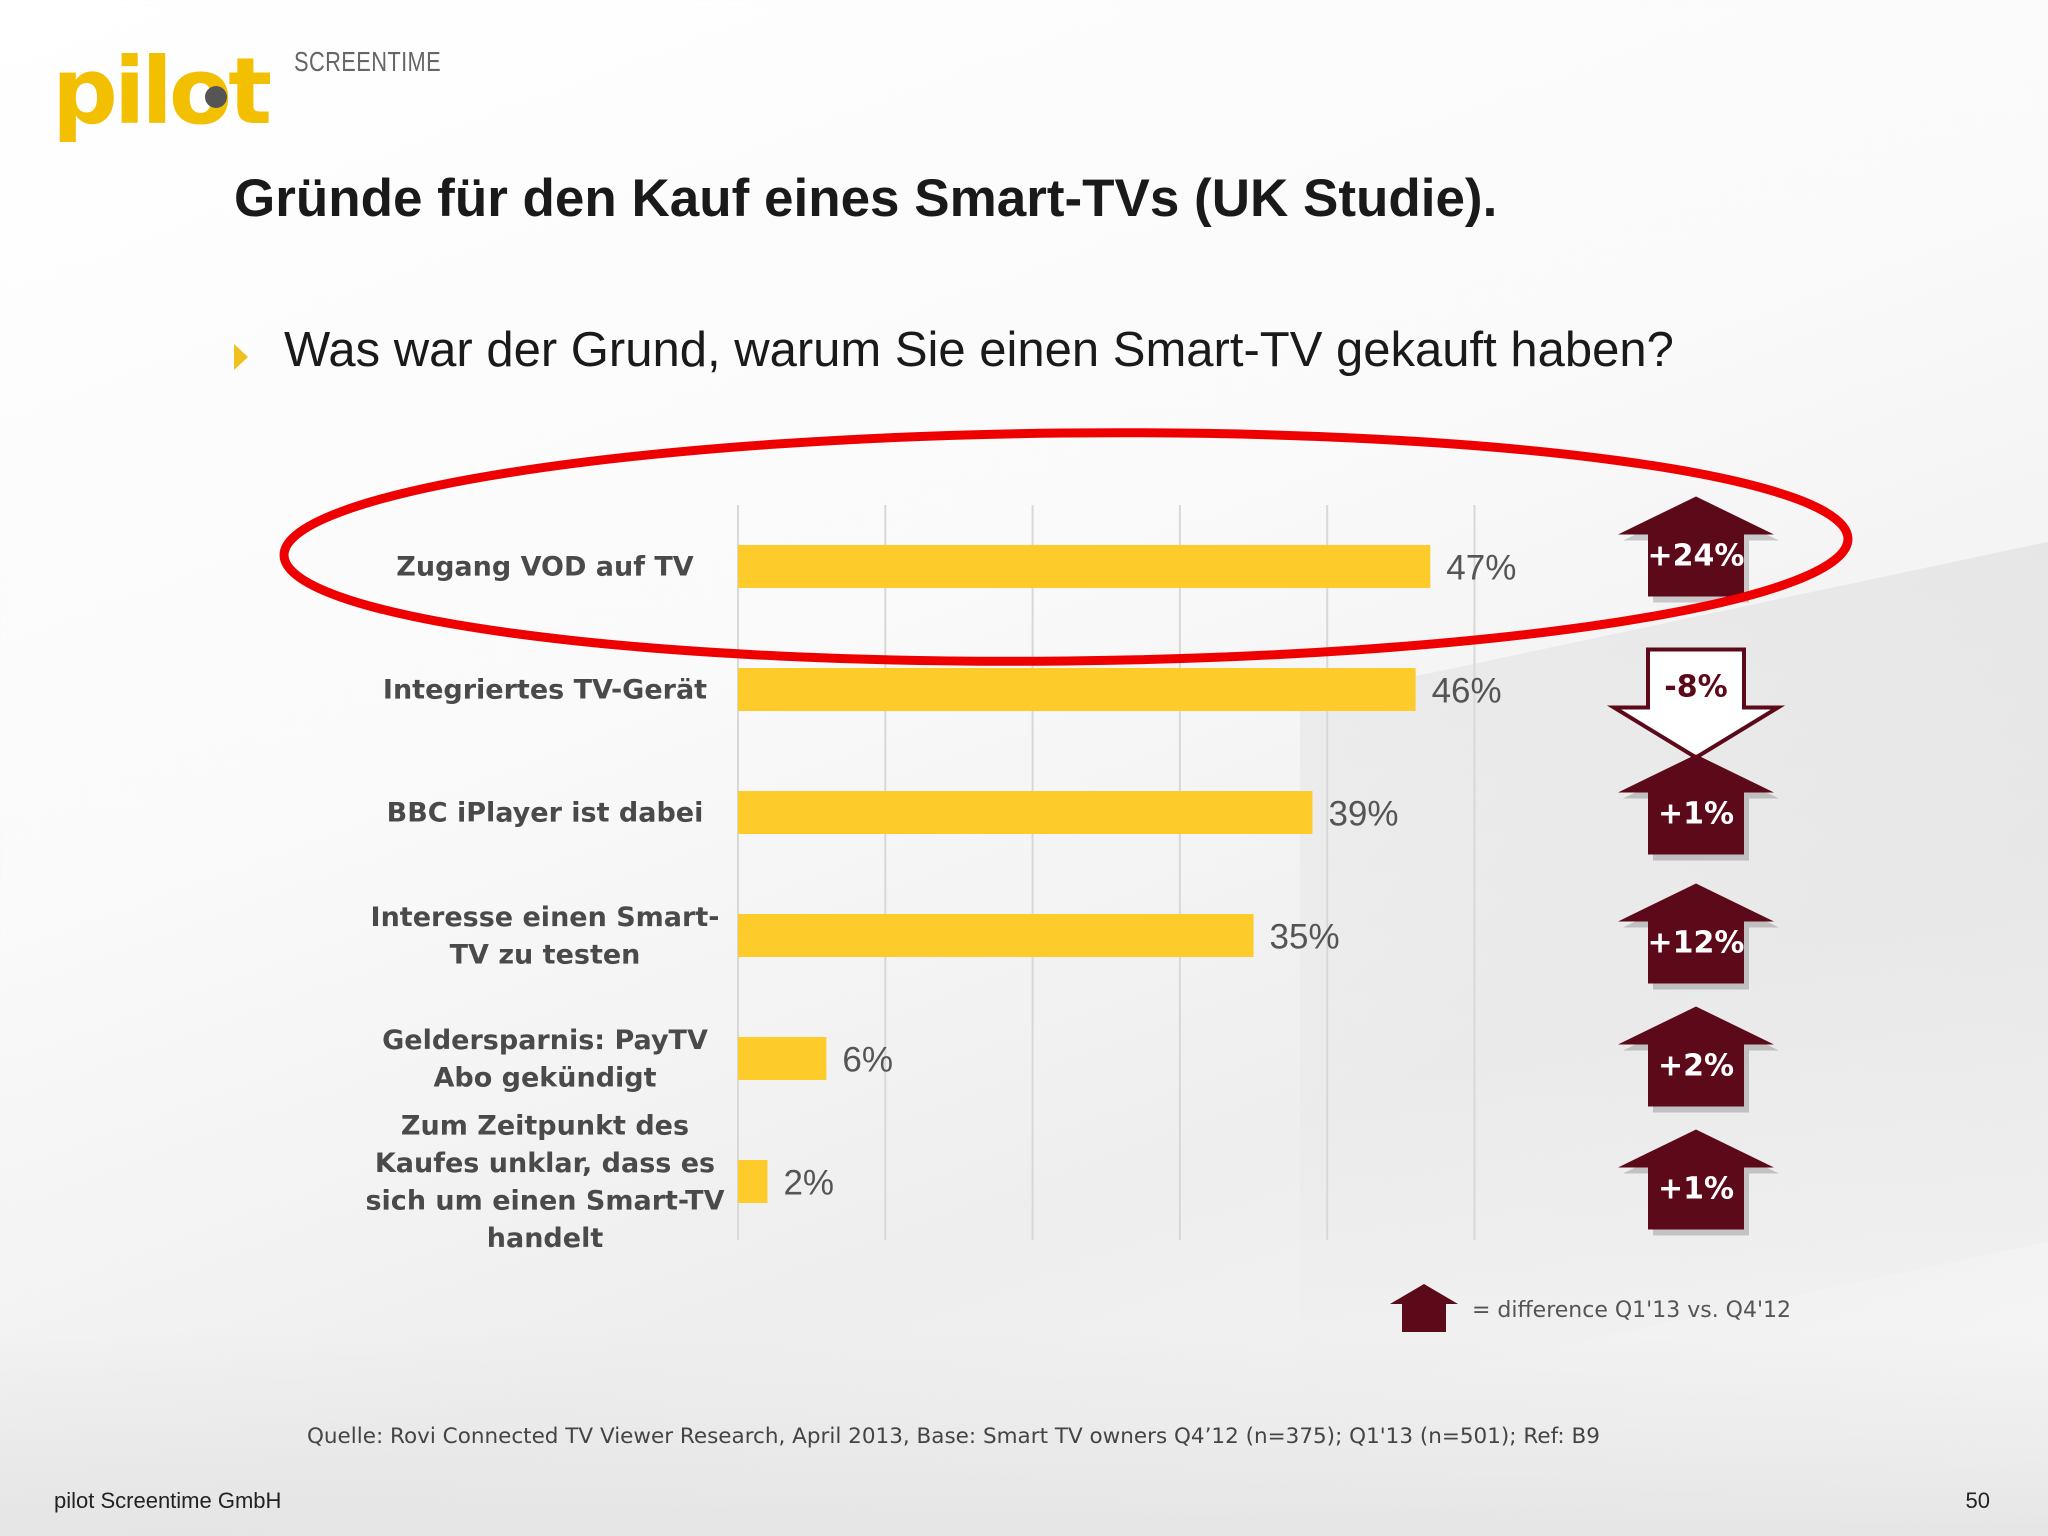 Image resolution: width=2048 pixels, height=1536 pixels. I want to click on logo-word: pilot, so click(162, 91).